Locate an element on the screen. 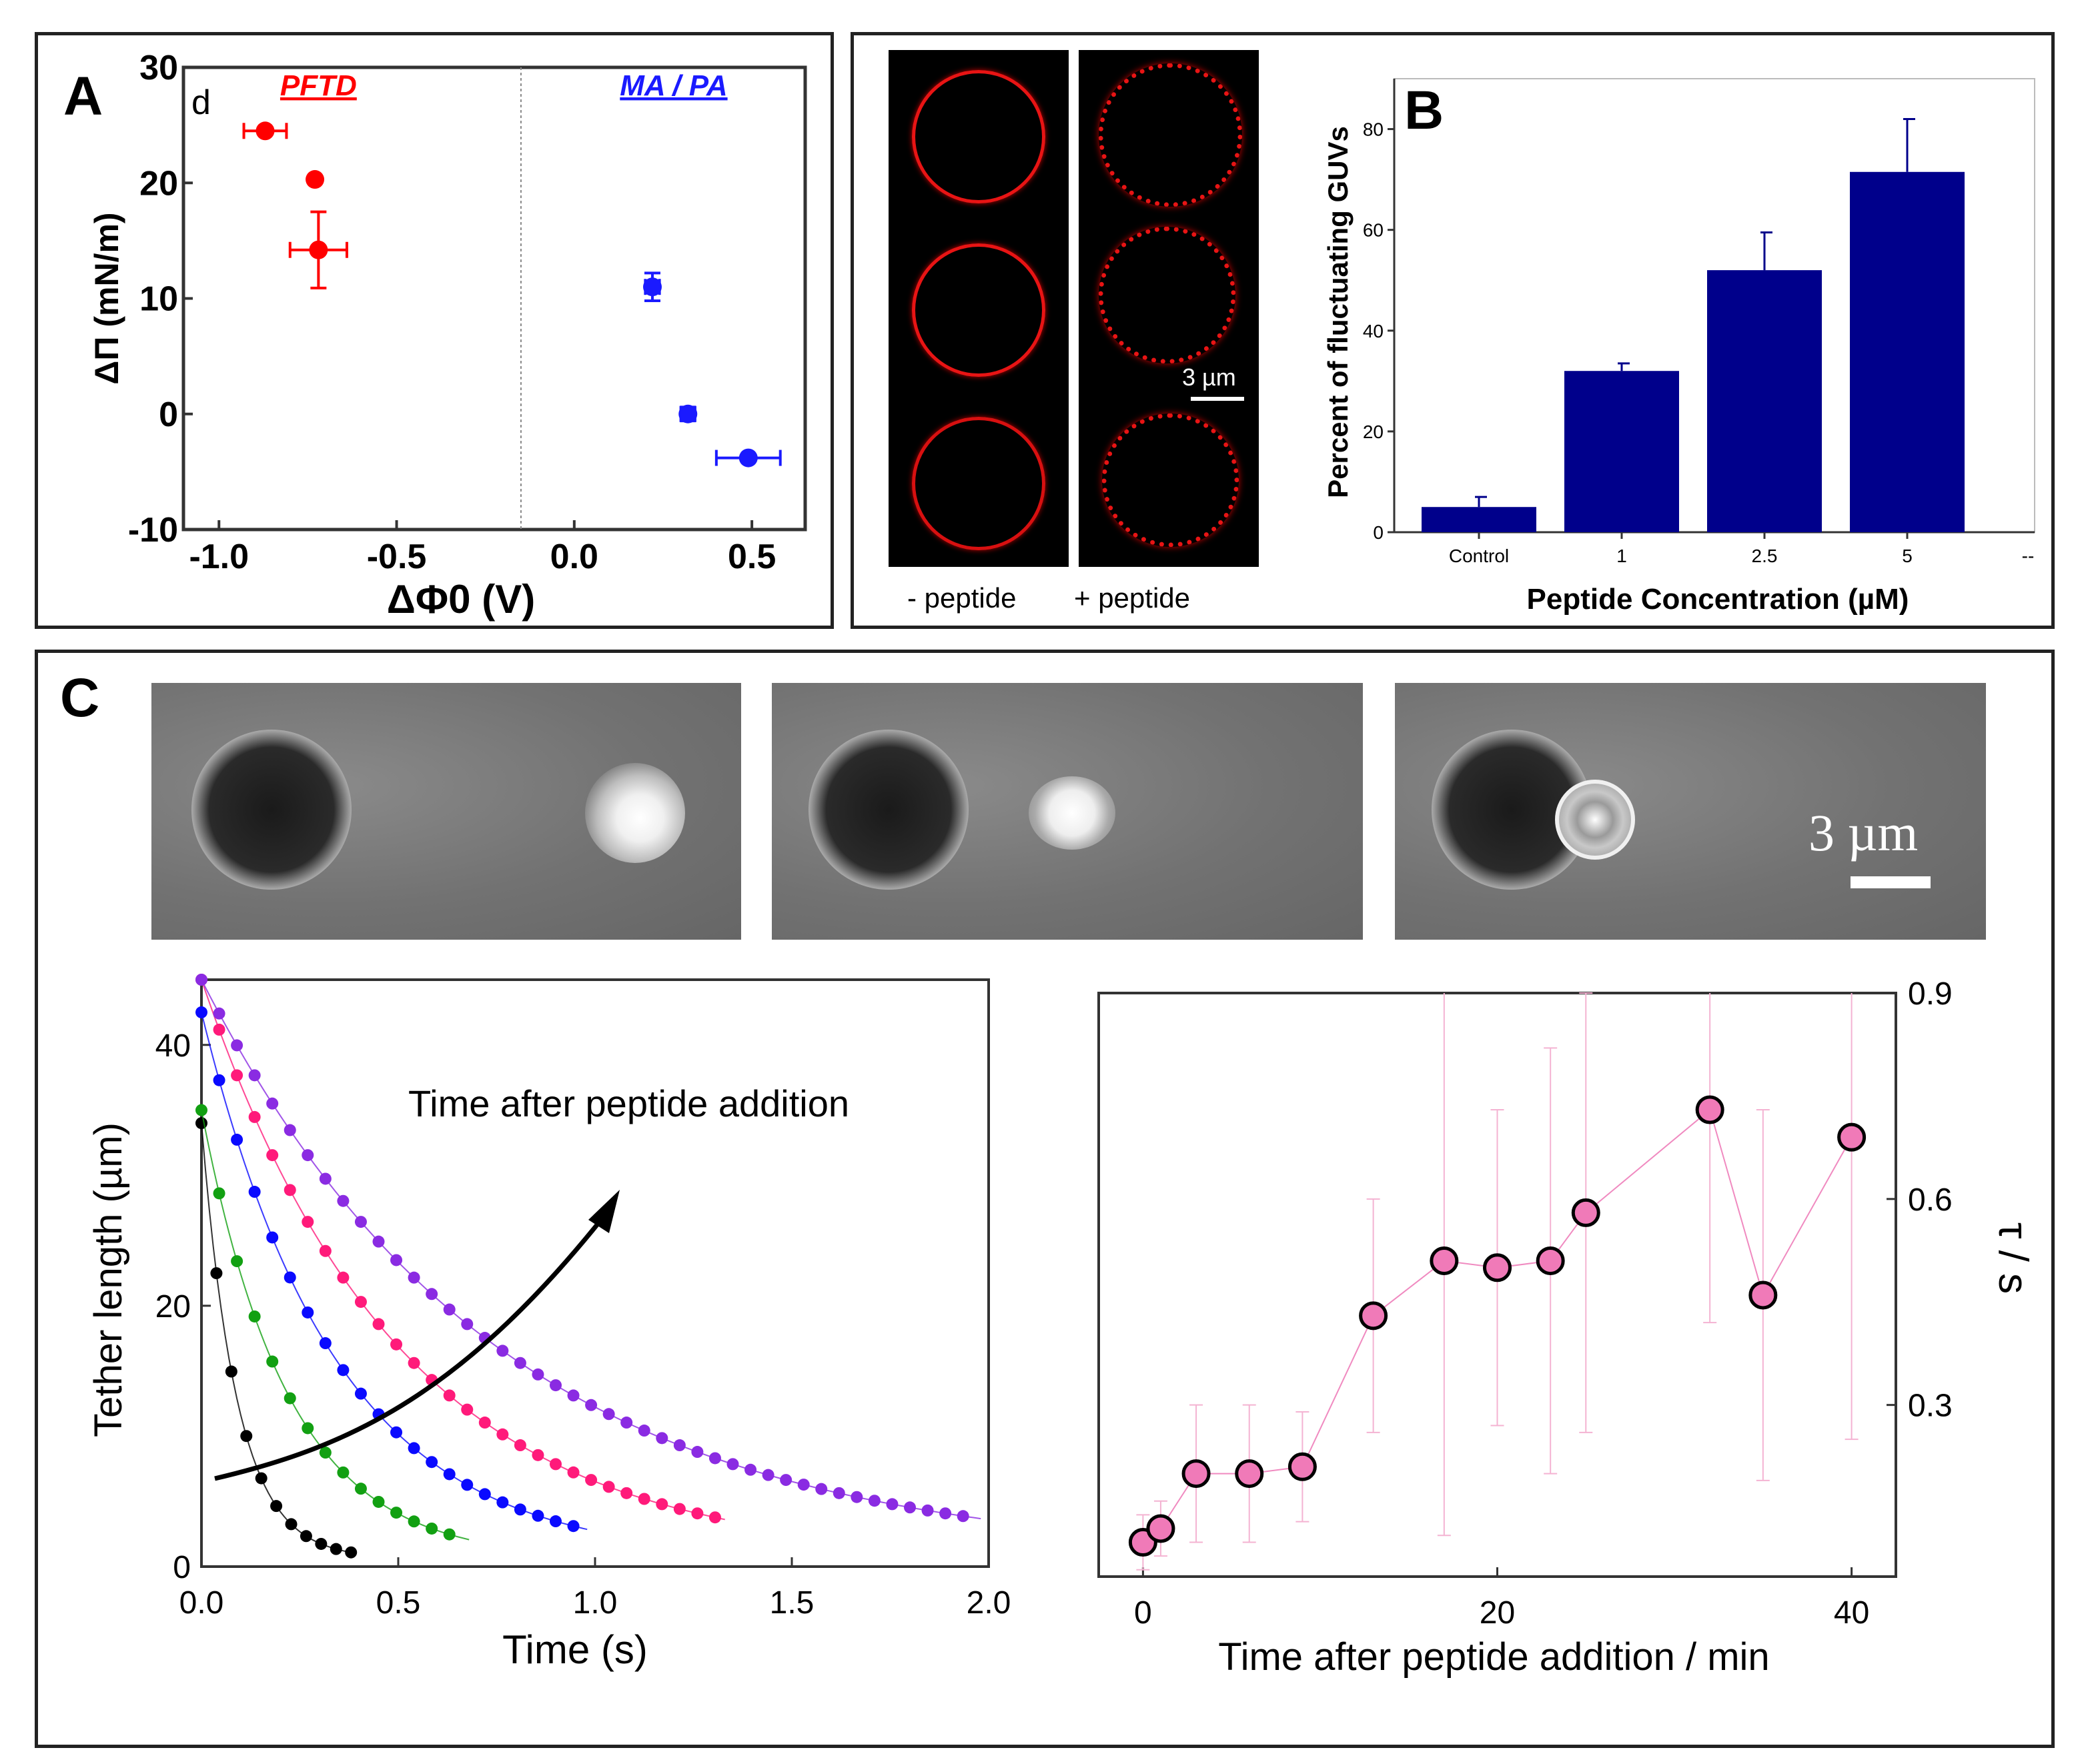 This screenshot has width=2088, height=1764. micrograph-minus-peptide is located at coordinates (979, 308).